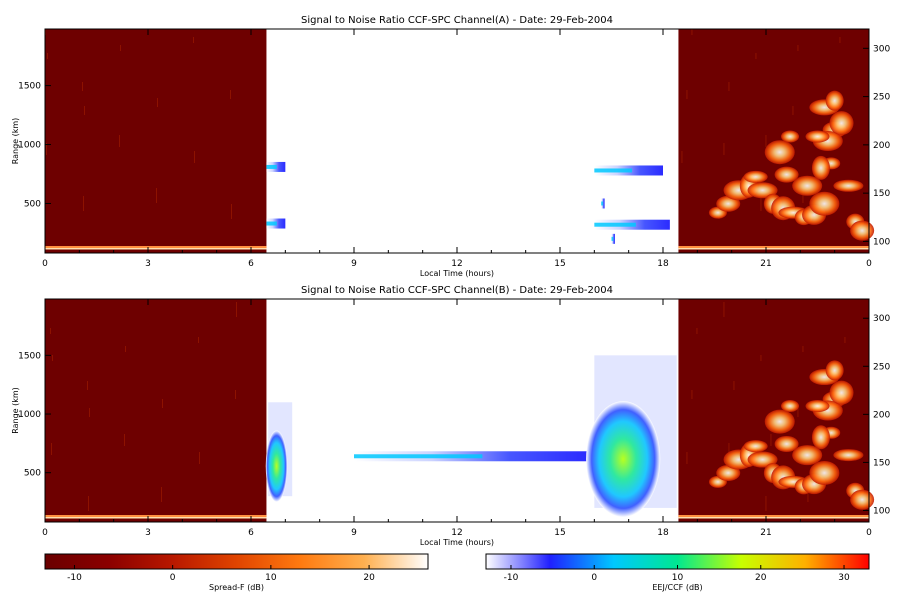  I want to click on y-tick-label: 500, so click(32, 204).